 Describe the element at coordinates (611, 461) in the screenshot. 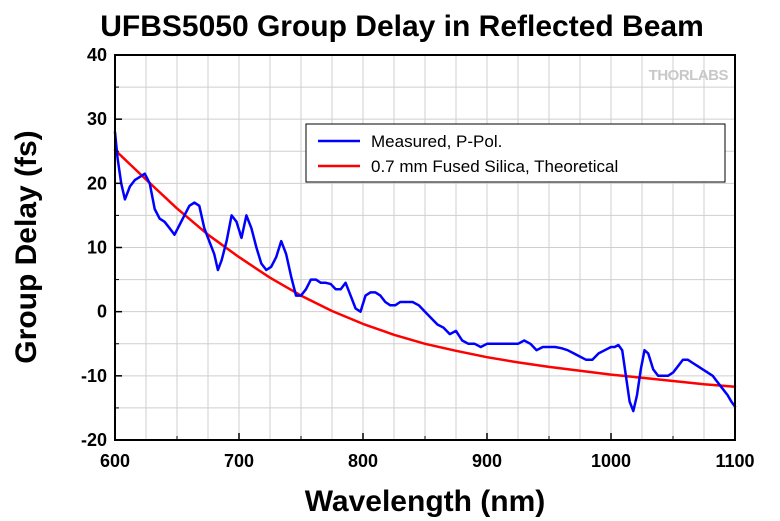

I see `x-tick-label: 1000` at that location.